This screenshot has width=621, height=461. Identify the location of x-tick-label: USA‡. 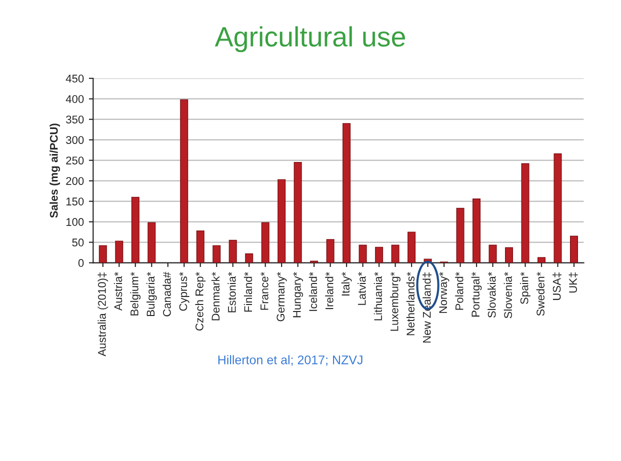
(557, 286).